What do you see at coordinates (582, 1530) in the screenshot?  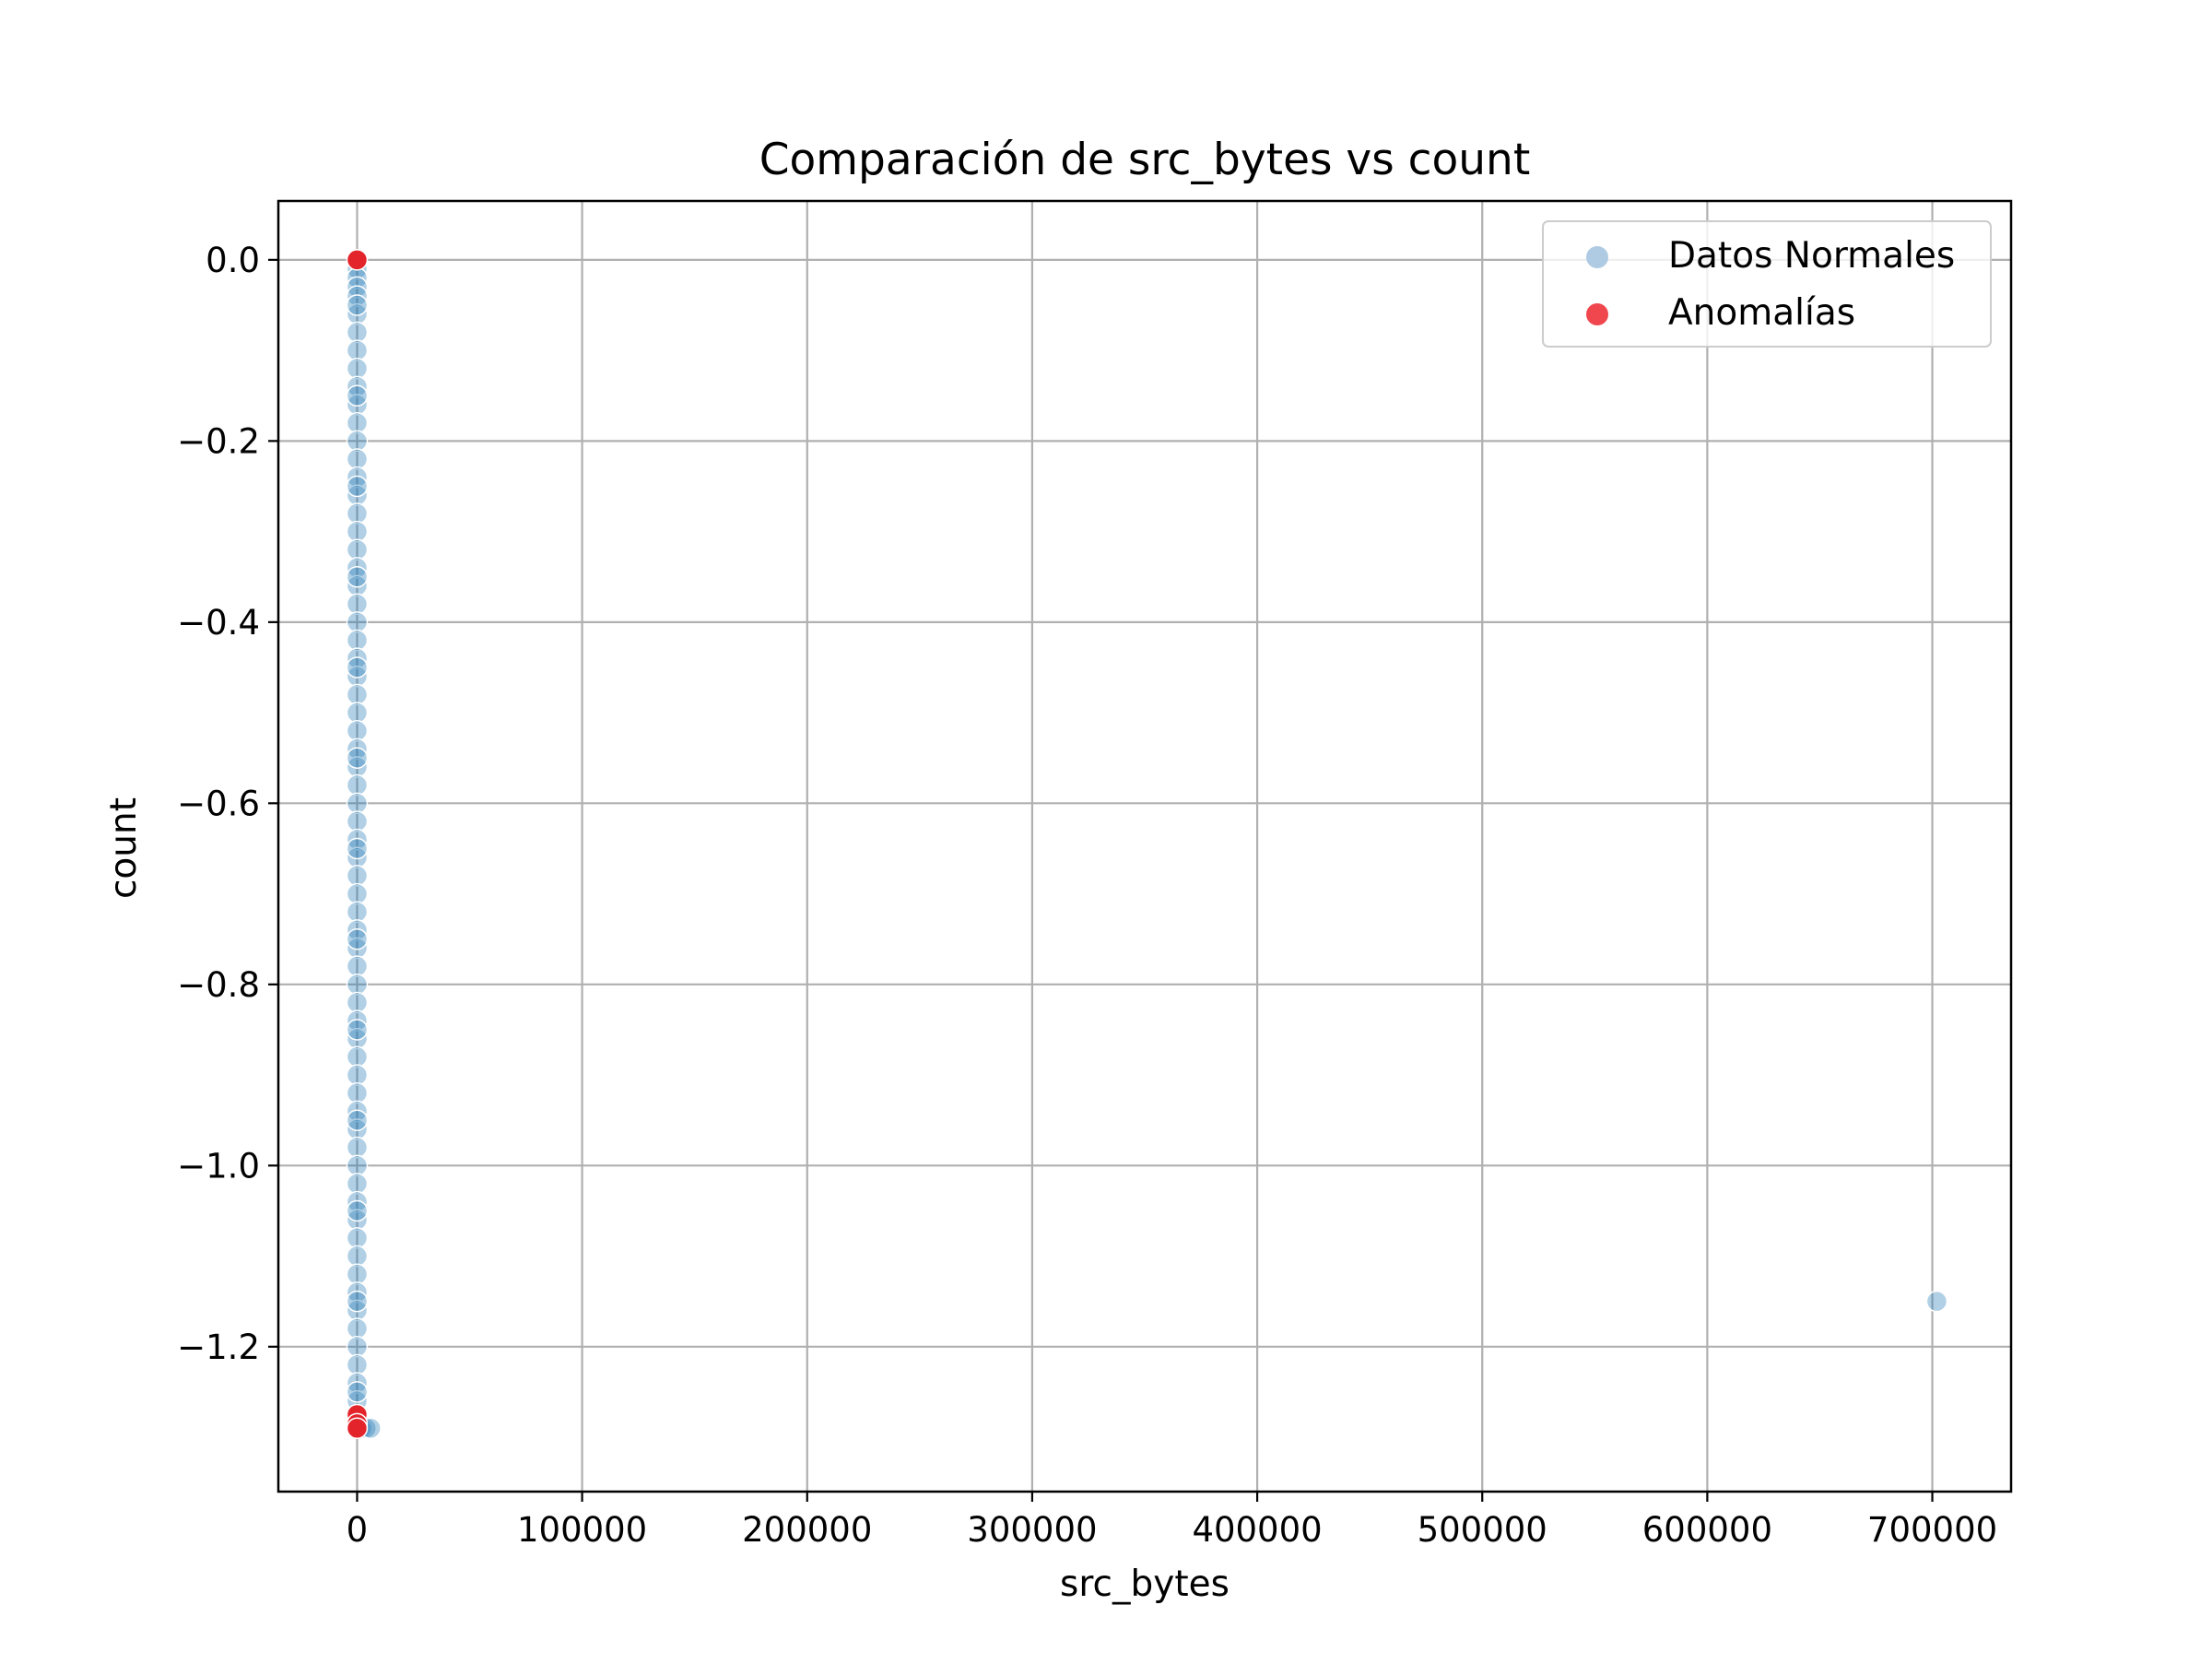 I see `x-tick-label: 100000` at bounding box center [582, 1530].